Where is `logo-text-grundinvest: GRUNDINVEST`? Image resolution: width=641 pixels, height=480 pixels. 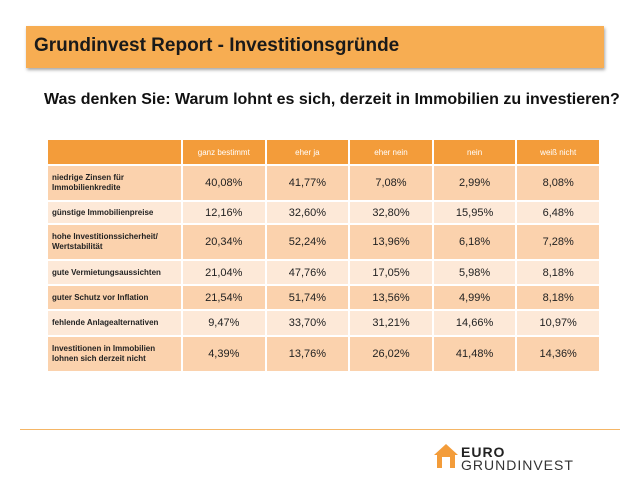 logo-text-grundinvest: GRUNDINVEST is located at coordinates (517, 465).